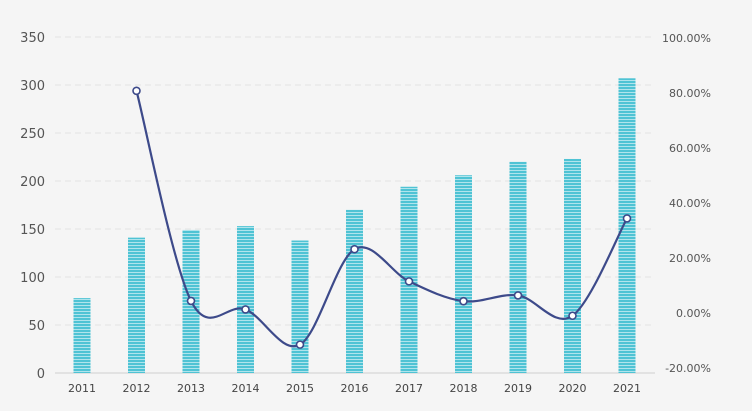  What do you see at coordinates (246, 388) in the screenshot?
I see `x-tick-label: 2014` at bounding box center [246, 388].